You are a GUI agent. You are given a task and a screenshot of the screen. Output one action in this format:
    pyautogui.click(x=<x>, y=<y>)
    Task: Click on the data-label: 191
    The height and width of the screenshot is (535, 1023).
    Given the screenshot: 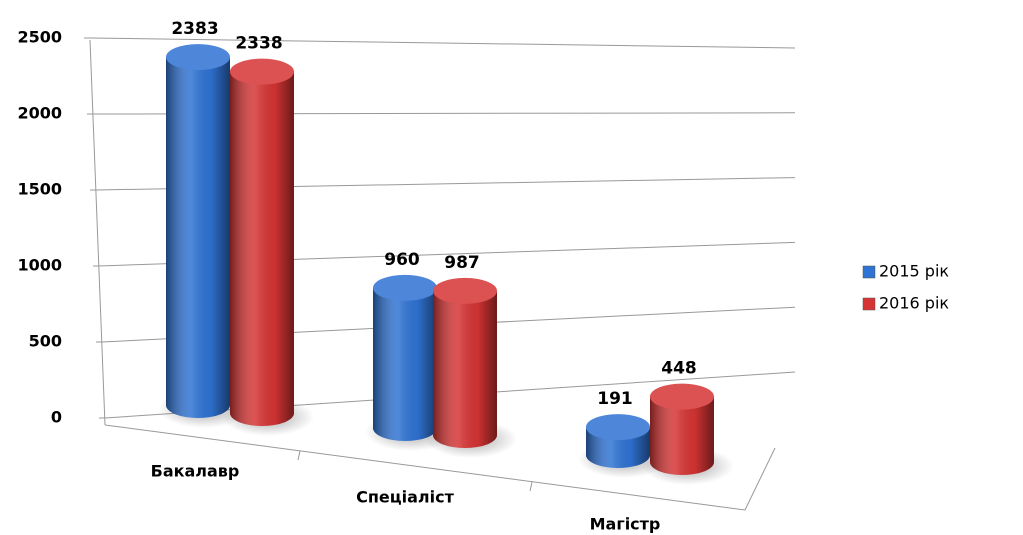 What is the action you would take?
    pyautogui.click(x=615, y=399)
    